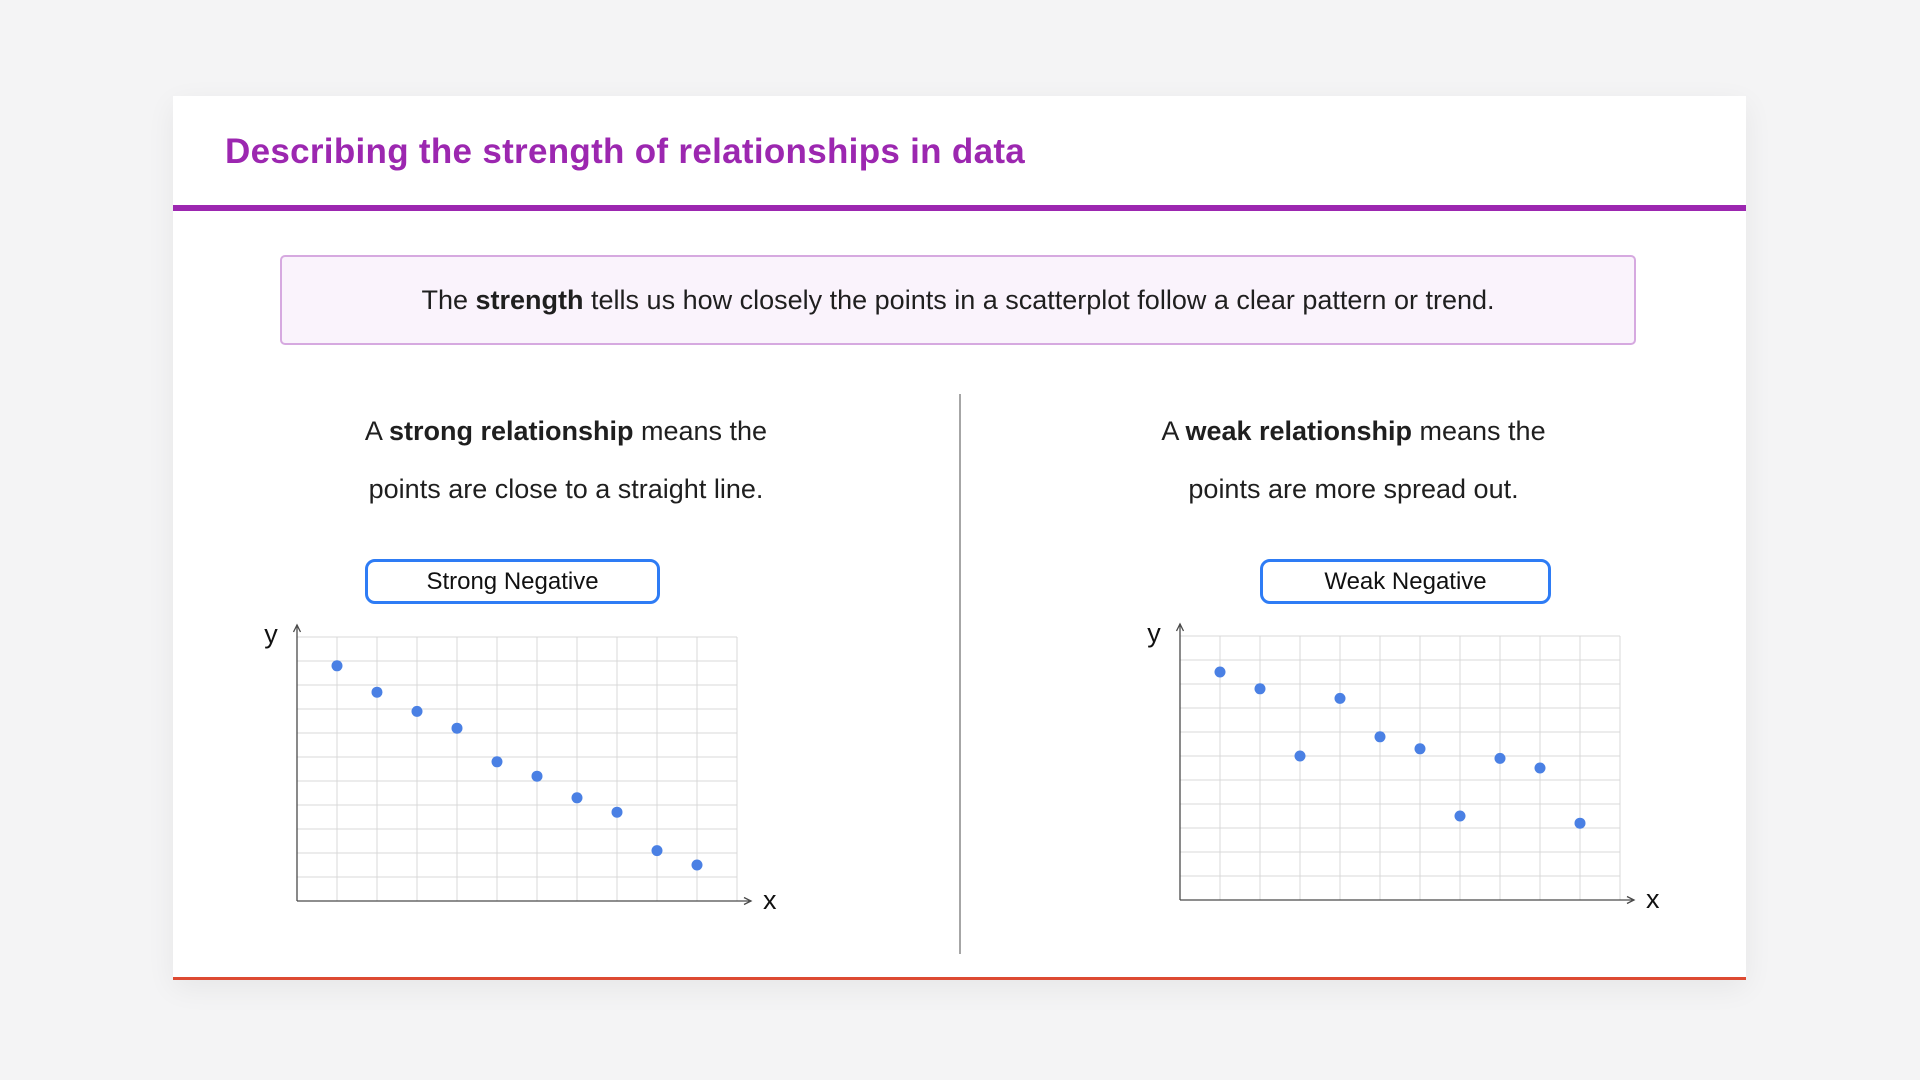 The width and height of the screenshot is (1920, 1080). I want to click on strong-negative-badge-label: Strong Negative, so click(512, 581).